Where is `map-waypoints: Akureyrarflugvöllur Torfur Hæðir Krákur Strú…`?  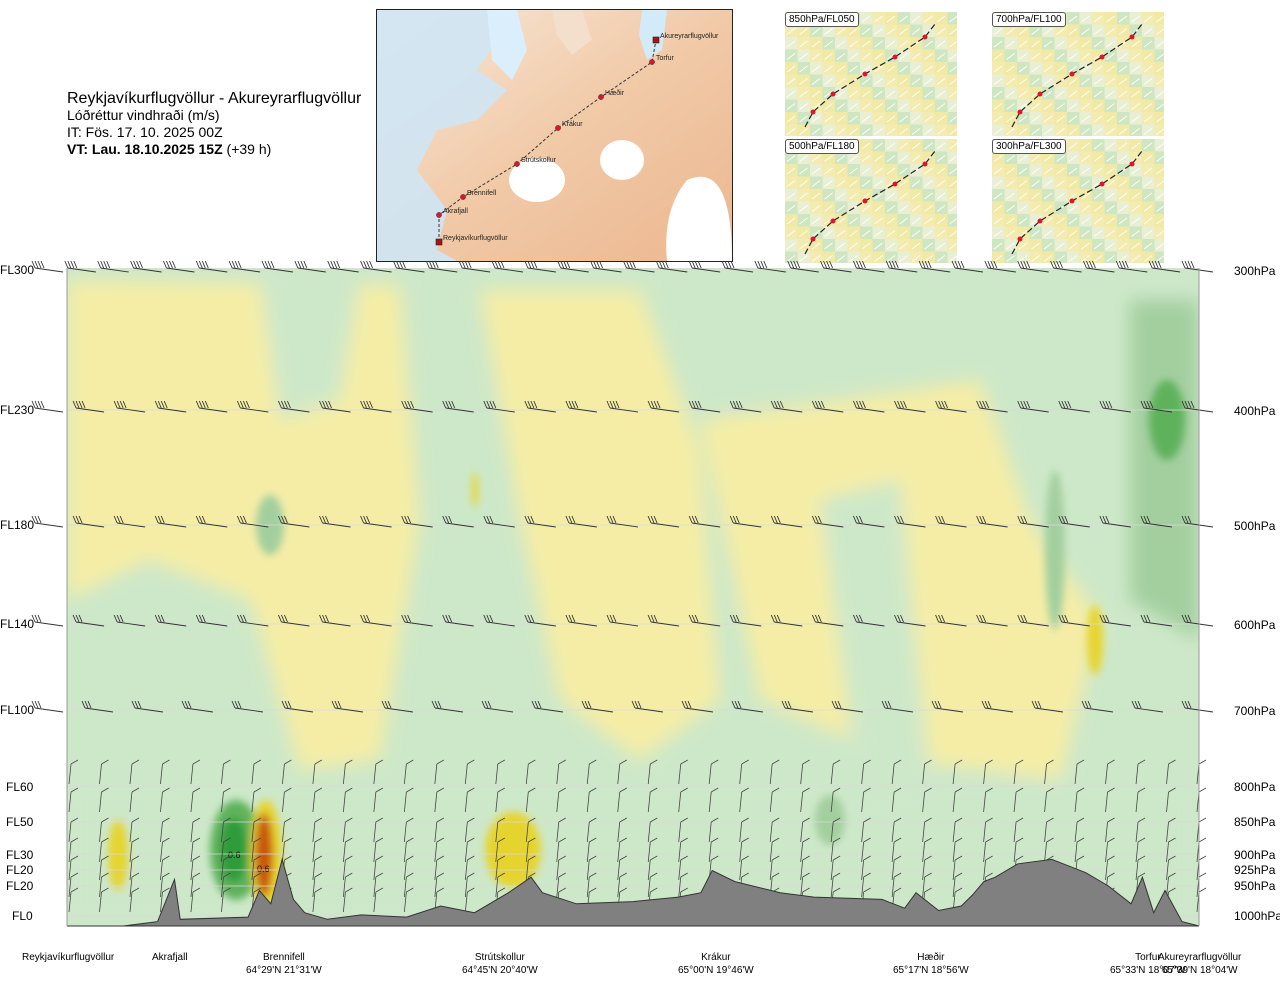
map-waypoints: Akureyrarflugvöllur Torfur Hæðir Krákur Strú… is located at coordinates (577, 139).